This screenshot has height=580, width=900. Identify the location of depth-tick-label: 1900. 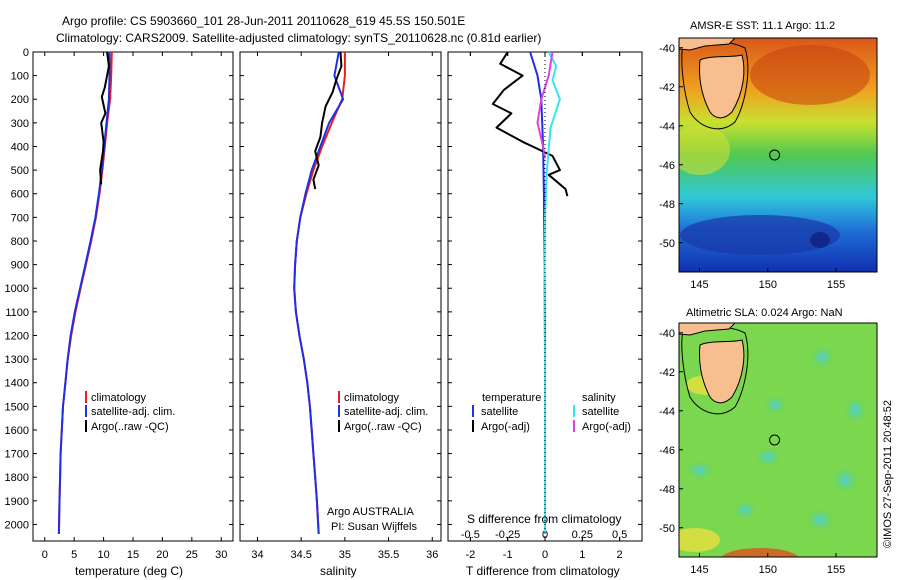
(17, 502).